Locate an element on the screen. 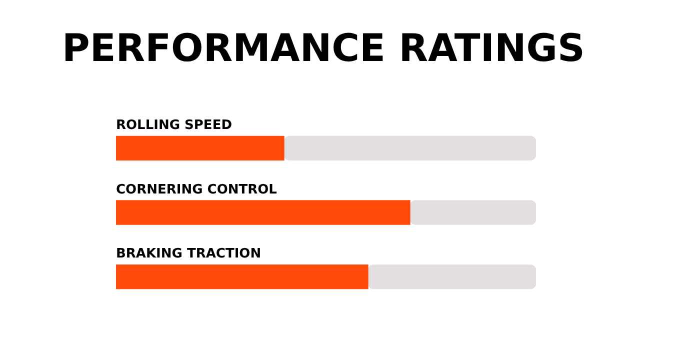 This screenshot has height=347, width=679. y-tick-label: ROLLING SPEED is located at coordinates (174, 126).